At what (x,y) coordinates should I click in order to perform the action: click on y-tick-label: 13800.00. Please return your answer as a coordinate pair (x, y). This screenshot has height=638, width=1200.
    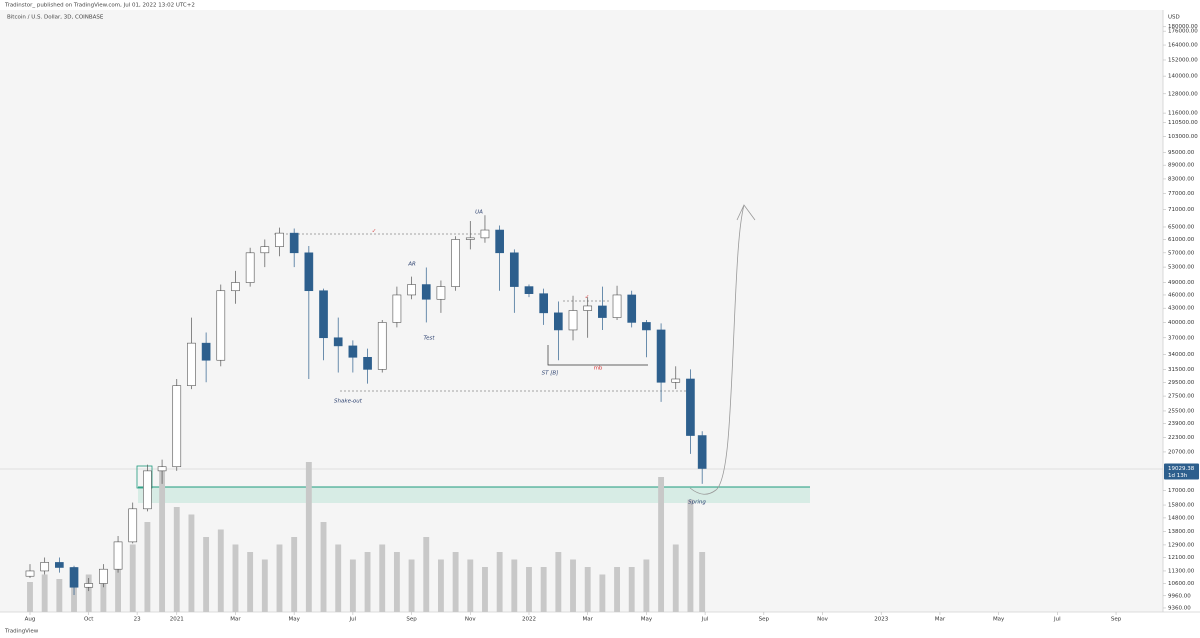
    Looking at the image, I should click on (1181, 532).